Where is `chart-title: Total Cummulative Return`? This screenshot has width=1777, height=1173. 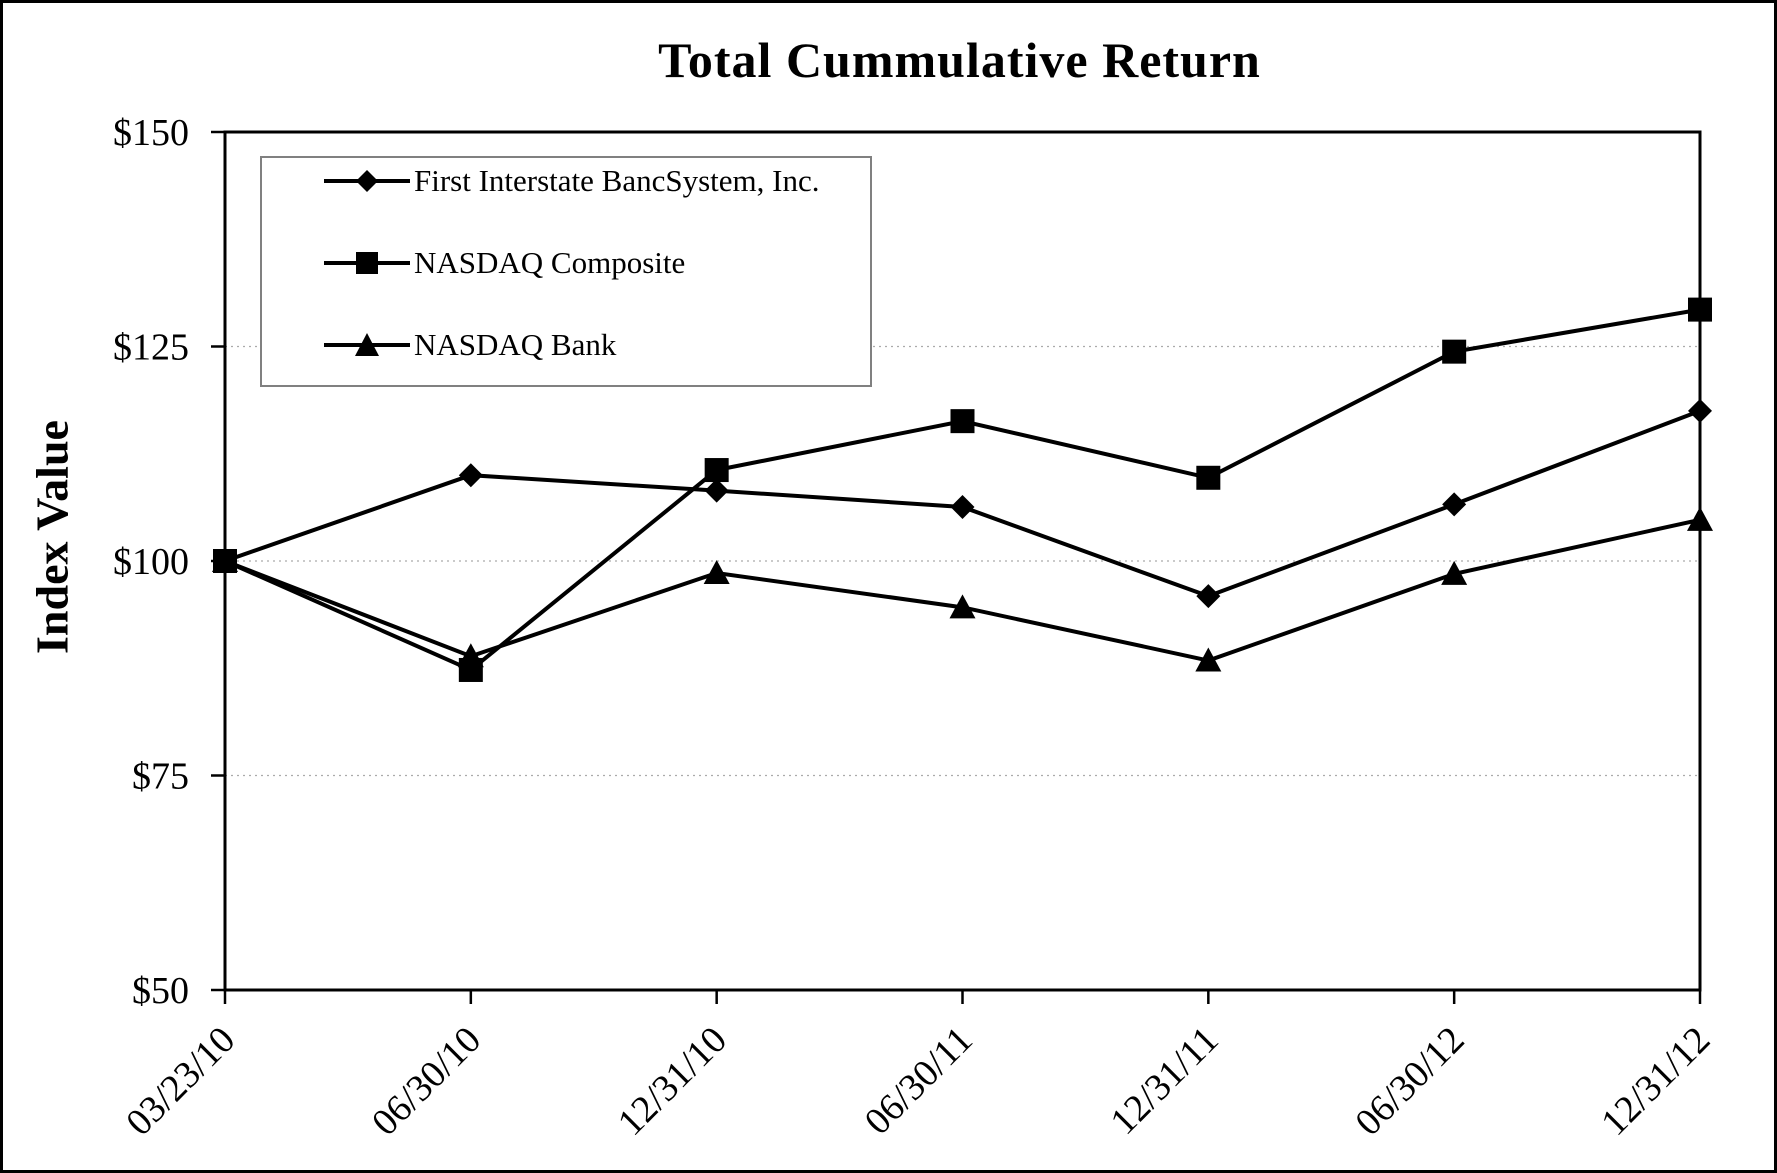
chart-title: Total Cummulative Return is located at coordinates (959, 60).